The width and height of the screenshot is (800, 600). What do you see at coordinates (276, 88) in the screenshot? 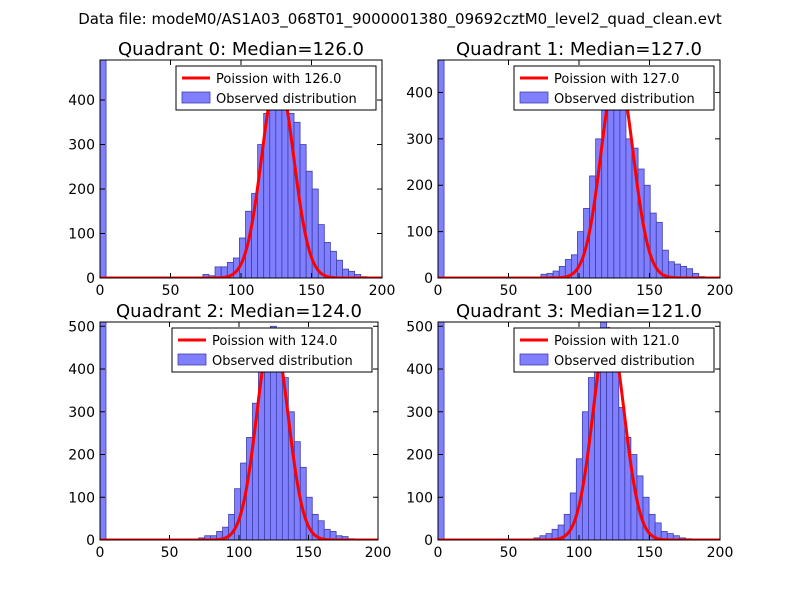
I see `legend-box` at bounding box center [276, 88].